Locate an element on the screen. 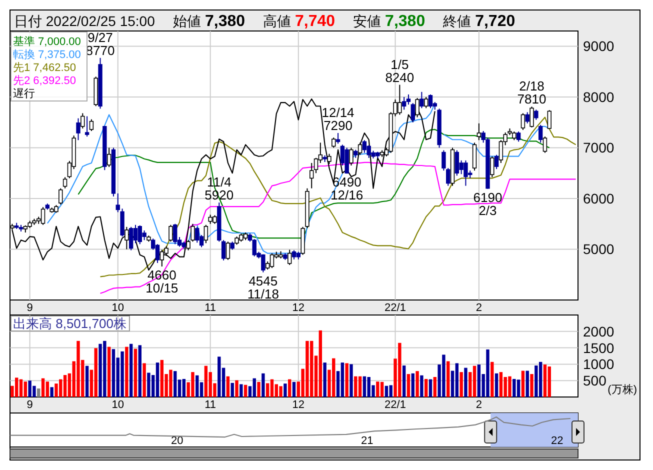 The height and width of the screenshot is (470, 653). annotation: 12/14 is located at coordinates (338, 112).